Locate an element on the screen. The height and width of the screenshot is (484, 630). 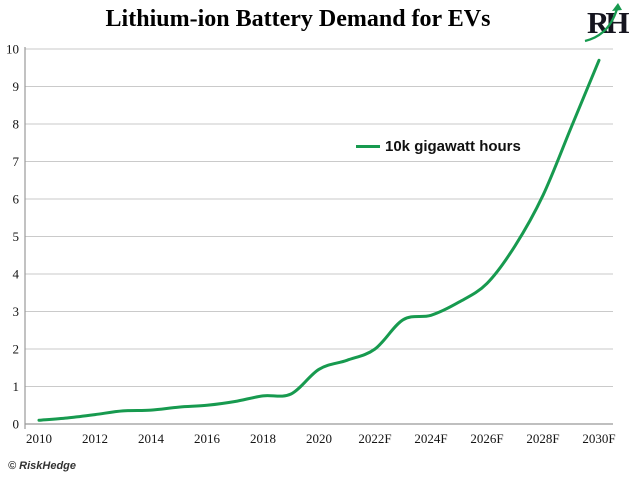
y-tick-label: 3 is located at coordinates (16, 311).